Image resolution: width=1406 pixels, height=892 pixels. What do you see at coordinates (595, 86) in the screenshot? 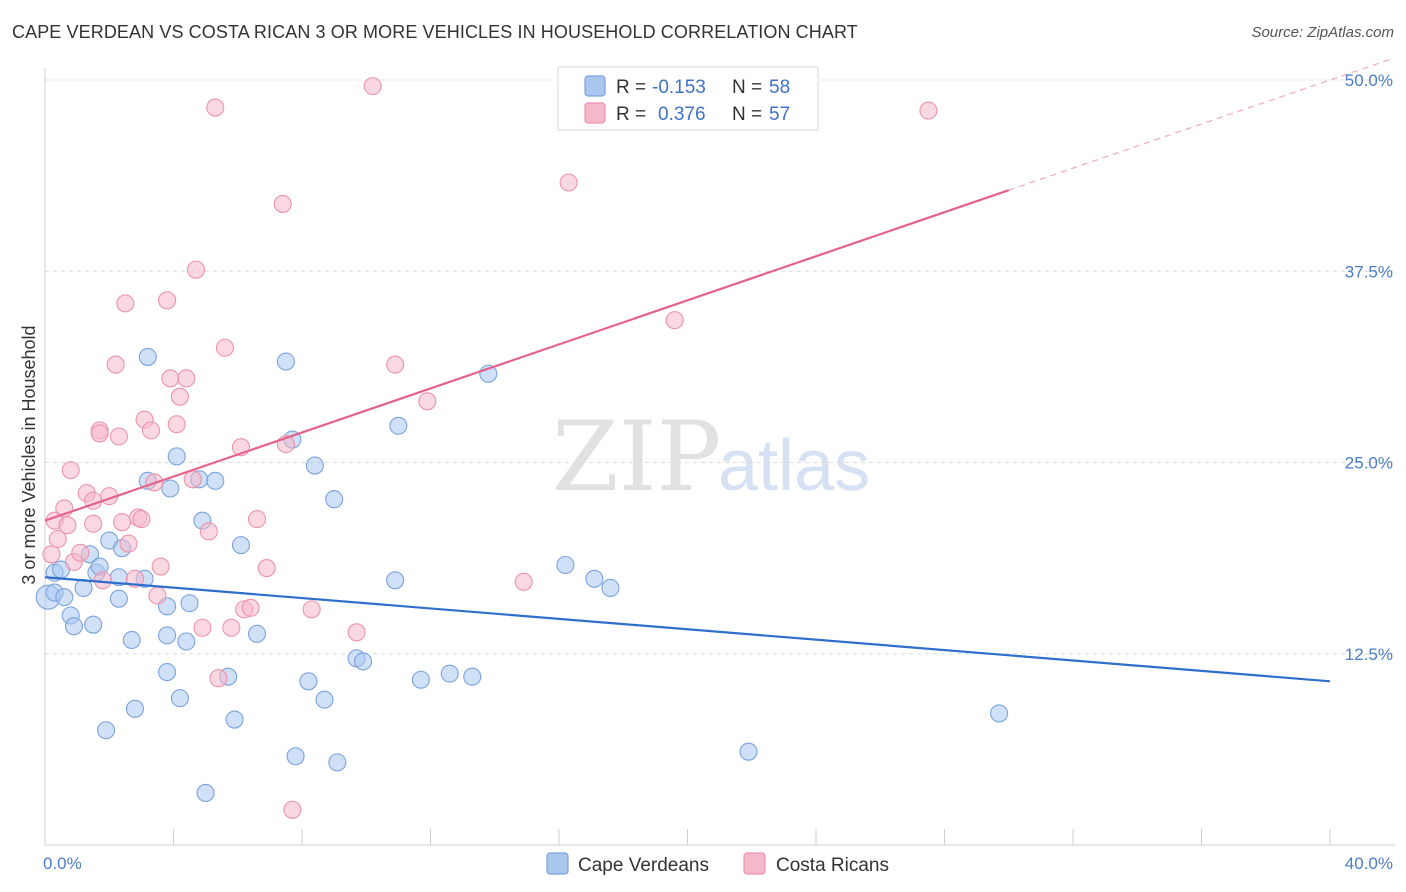
I see `legend-swatch-cape-verdeans` at bounding box center [595, 86].